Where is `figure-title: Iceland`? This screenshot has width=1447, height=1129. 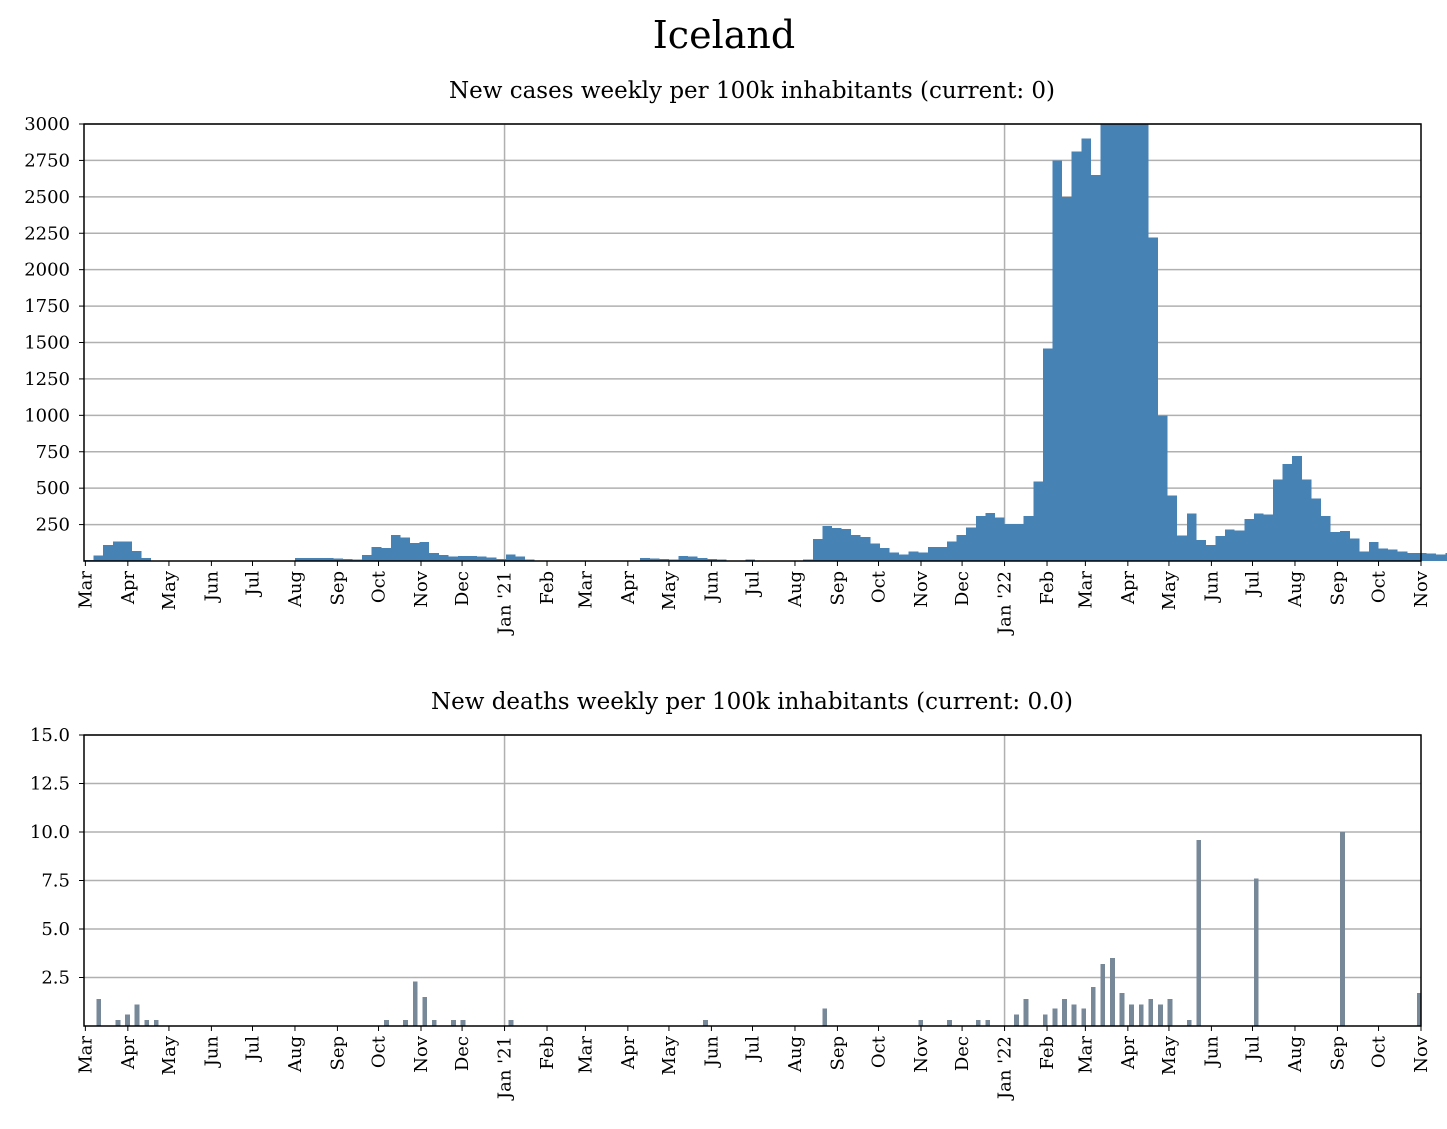 figure-title: Iceland is located at coordinates (724, 35).